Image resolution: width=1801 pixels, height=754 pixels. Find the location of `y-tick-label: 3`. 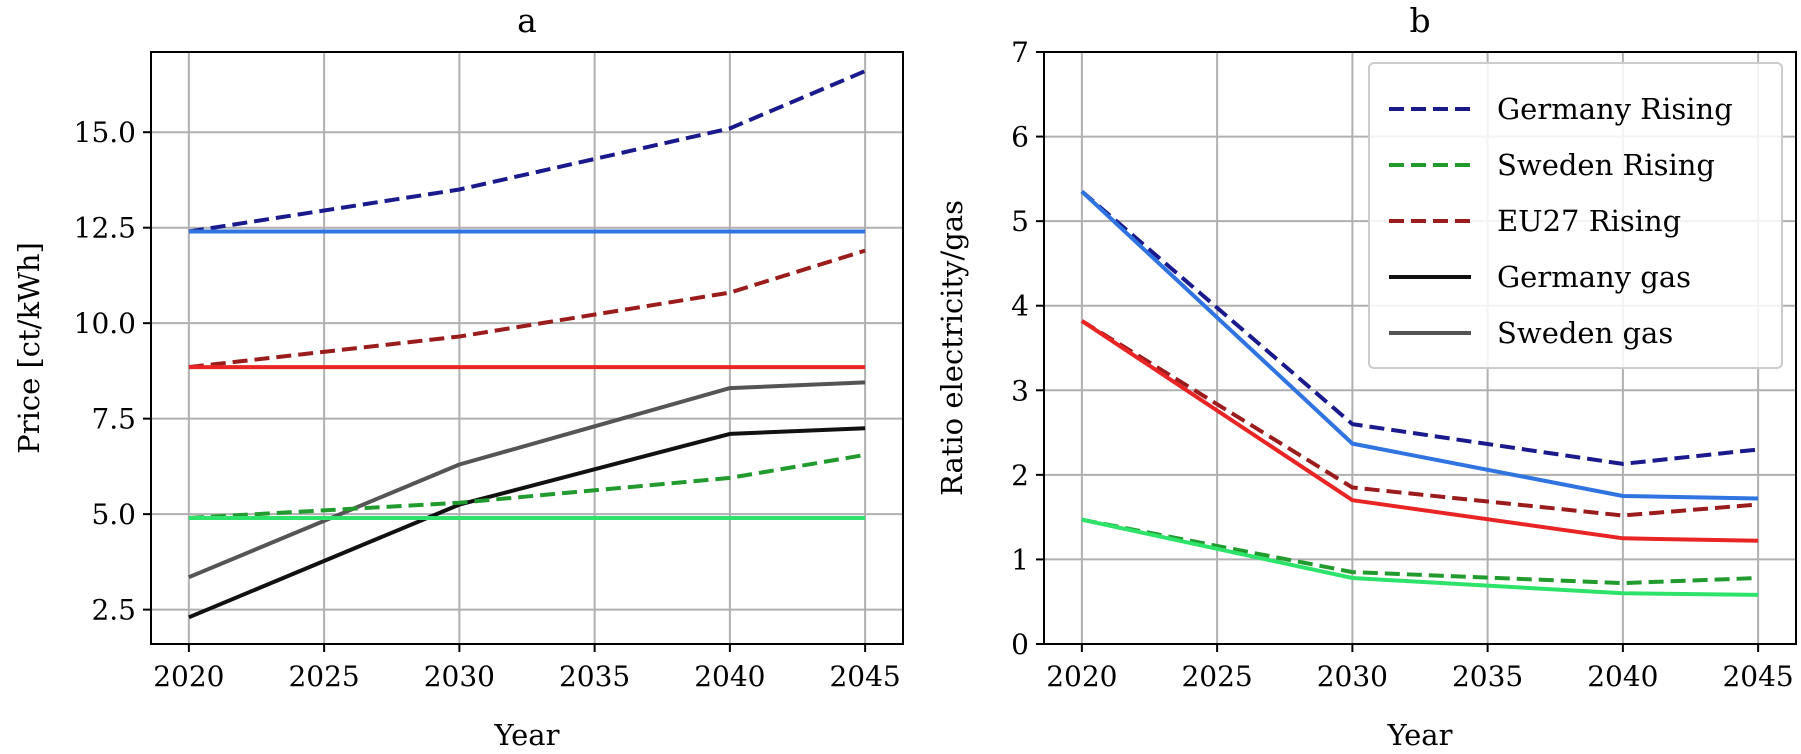

y-tick-label: 3 is located at coordinates (1020, 390).